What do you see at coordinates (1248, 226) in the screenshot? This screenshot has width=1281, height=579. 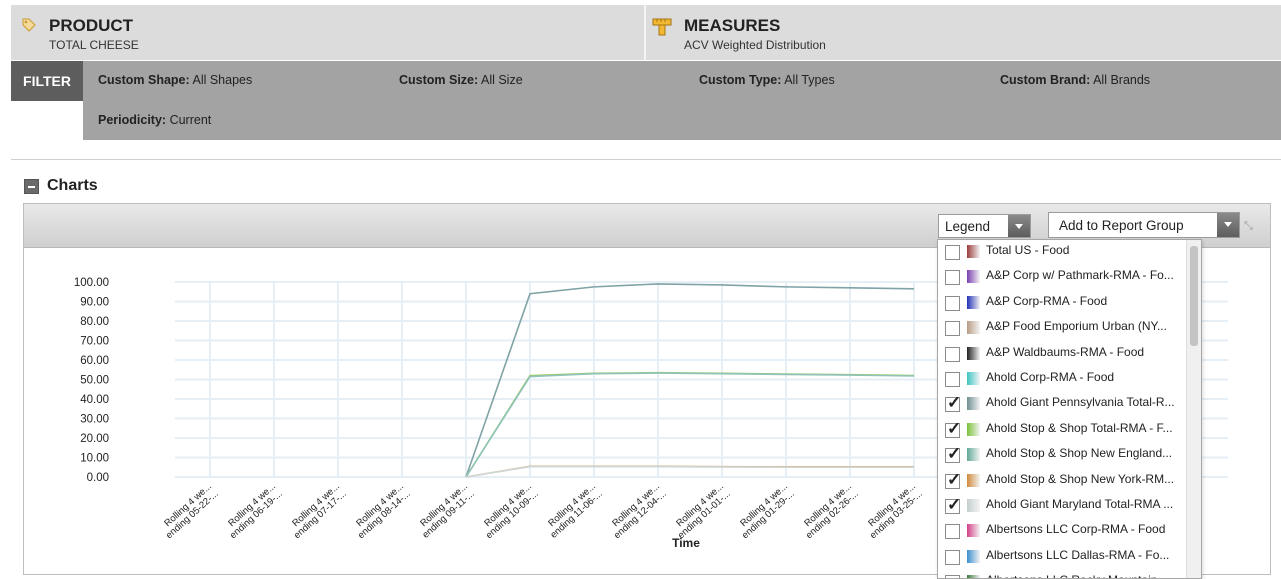 I see `expand-icon: ⤡` at bounding box center [1248, 226].